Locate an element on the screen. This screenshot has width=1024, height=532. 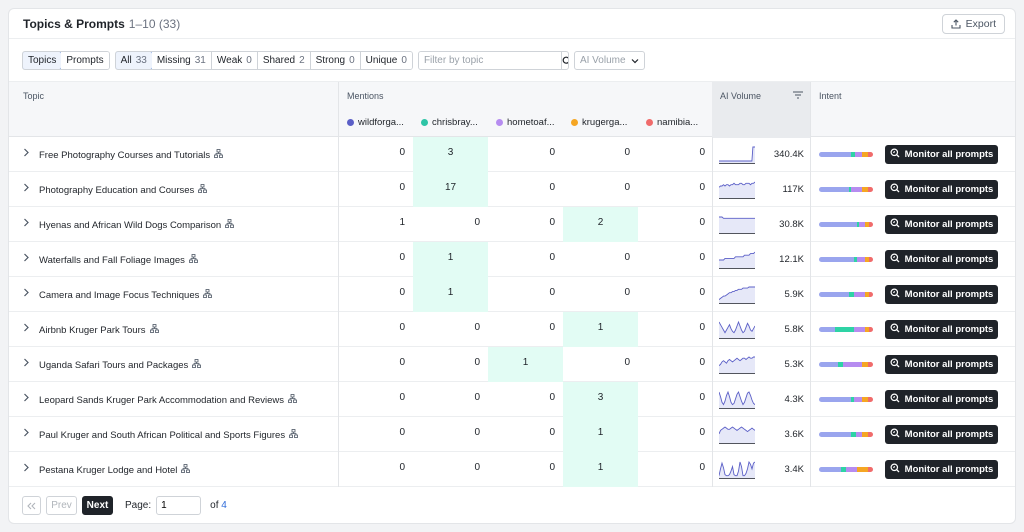
topic-name: Hyenas and African Wild Dogs Comparison is located at coordinates (137, 225).